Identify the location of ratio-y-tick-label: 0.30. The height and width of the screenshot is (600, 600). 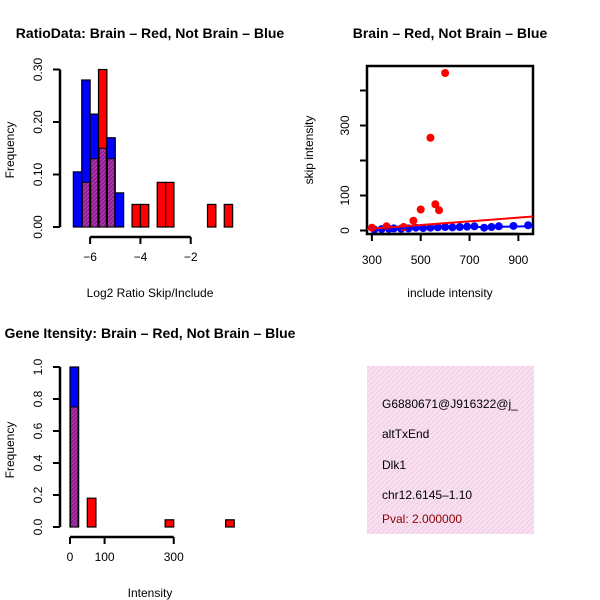
(38, 69).